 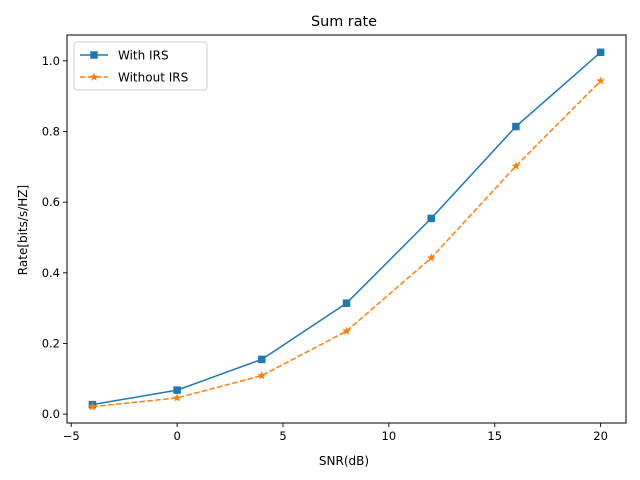 What do you see at coordinates (71, 436) in the screenshot?
I see `x-tick-label: −5` at bounding box center [71, 436].